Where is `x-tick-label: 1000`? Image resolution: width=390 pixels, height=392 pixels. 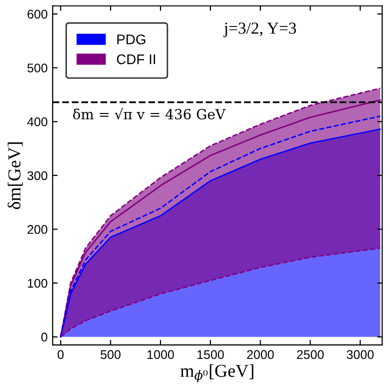 x-tick-label: 1000 is located at coordinates (161, 355).